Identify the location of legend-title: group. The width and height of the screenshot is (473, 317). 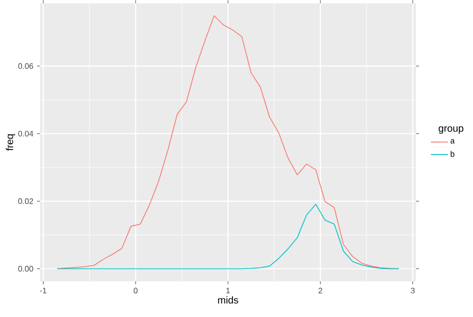
(451, 130).